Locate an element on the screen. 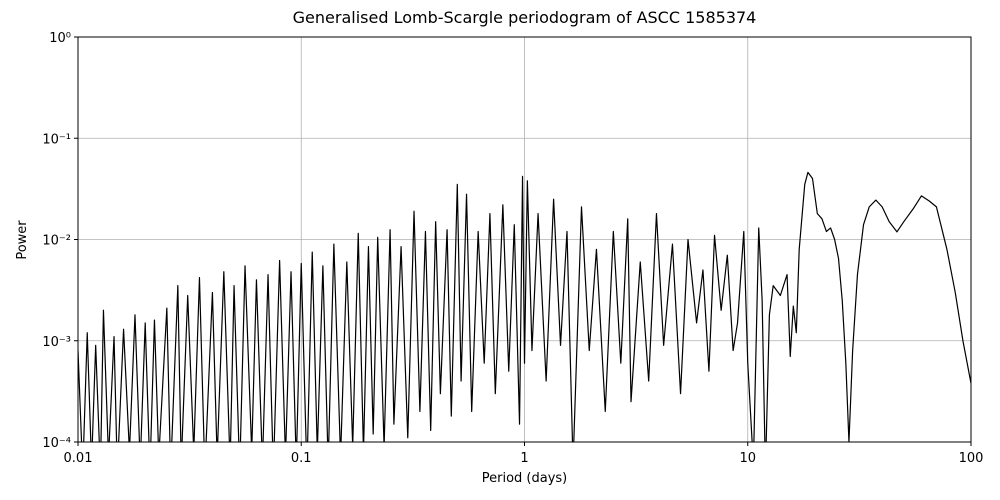  x-tick-label: 1 is located at coordinates (524, 458).